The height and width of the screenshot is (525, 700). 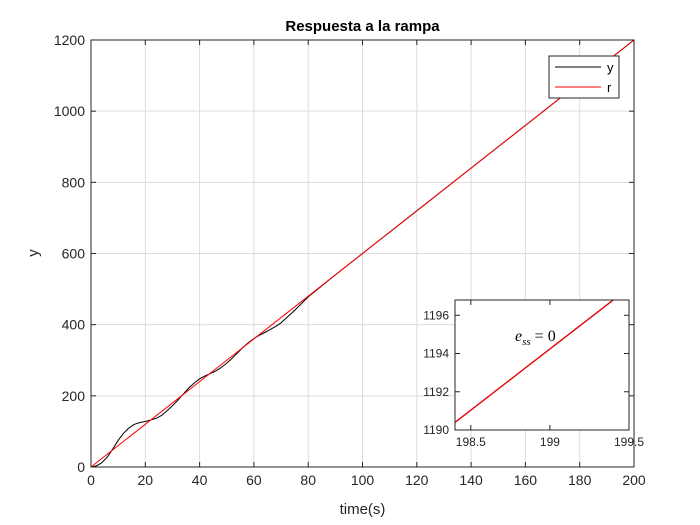 I want to click on inset-ticks: 198.5 199 199.5 1190 1192 1194 1196, so click(x=533, y=374).